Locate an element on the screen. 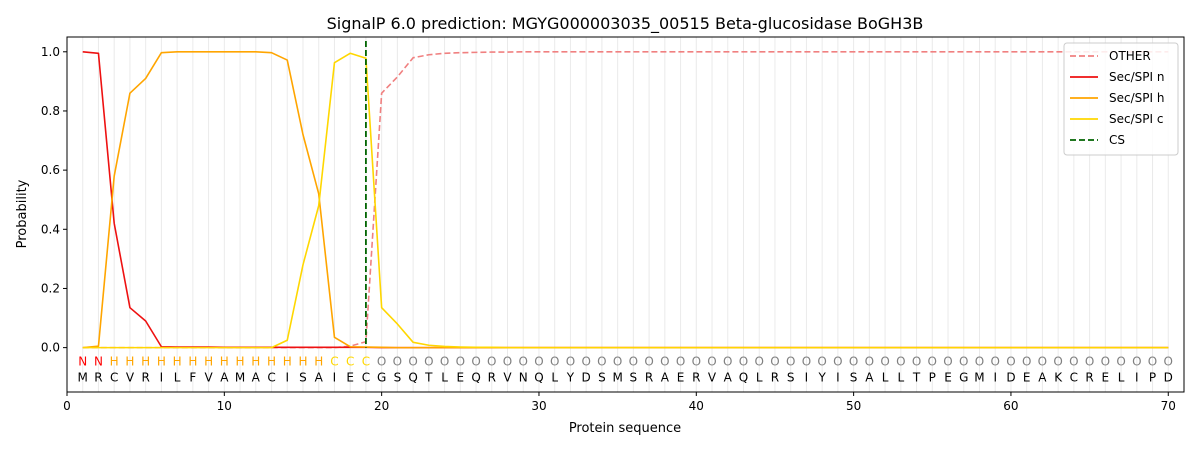  residue-label: G is located at coordinates (963, 378).